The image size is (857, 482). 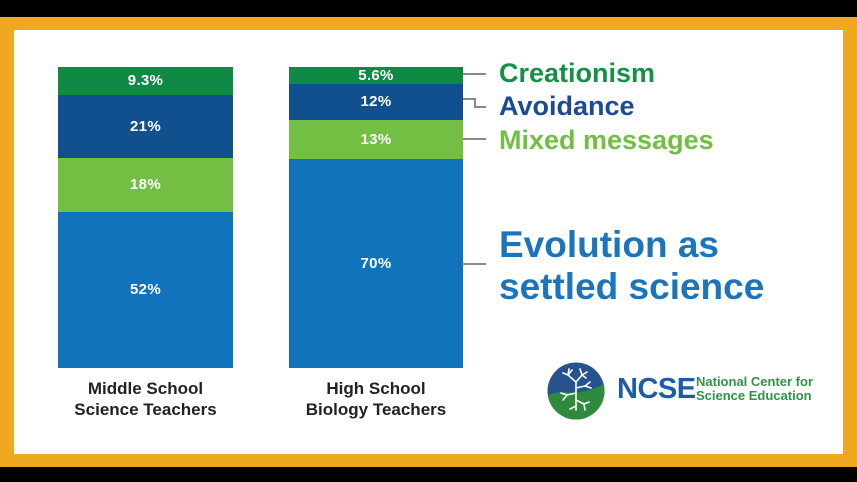 What do you see at coordinates (376, 388) in the screenshot?
I see `category-label-line: High School` at bounding box center [376, 388].